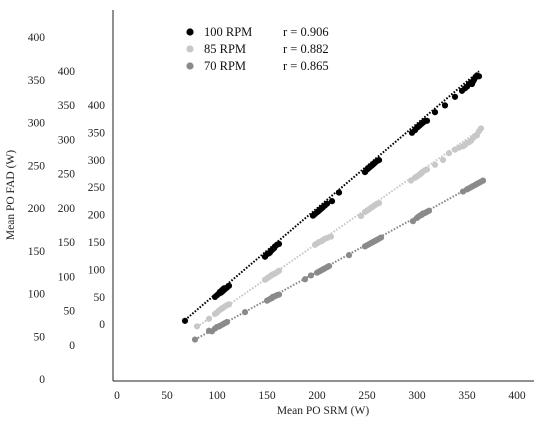 Image resolution: width=550 pixels, height=426 pixels. I want to click on x-tick-label: 300, so click(417, 396).